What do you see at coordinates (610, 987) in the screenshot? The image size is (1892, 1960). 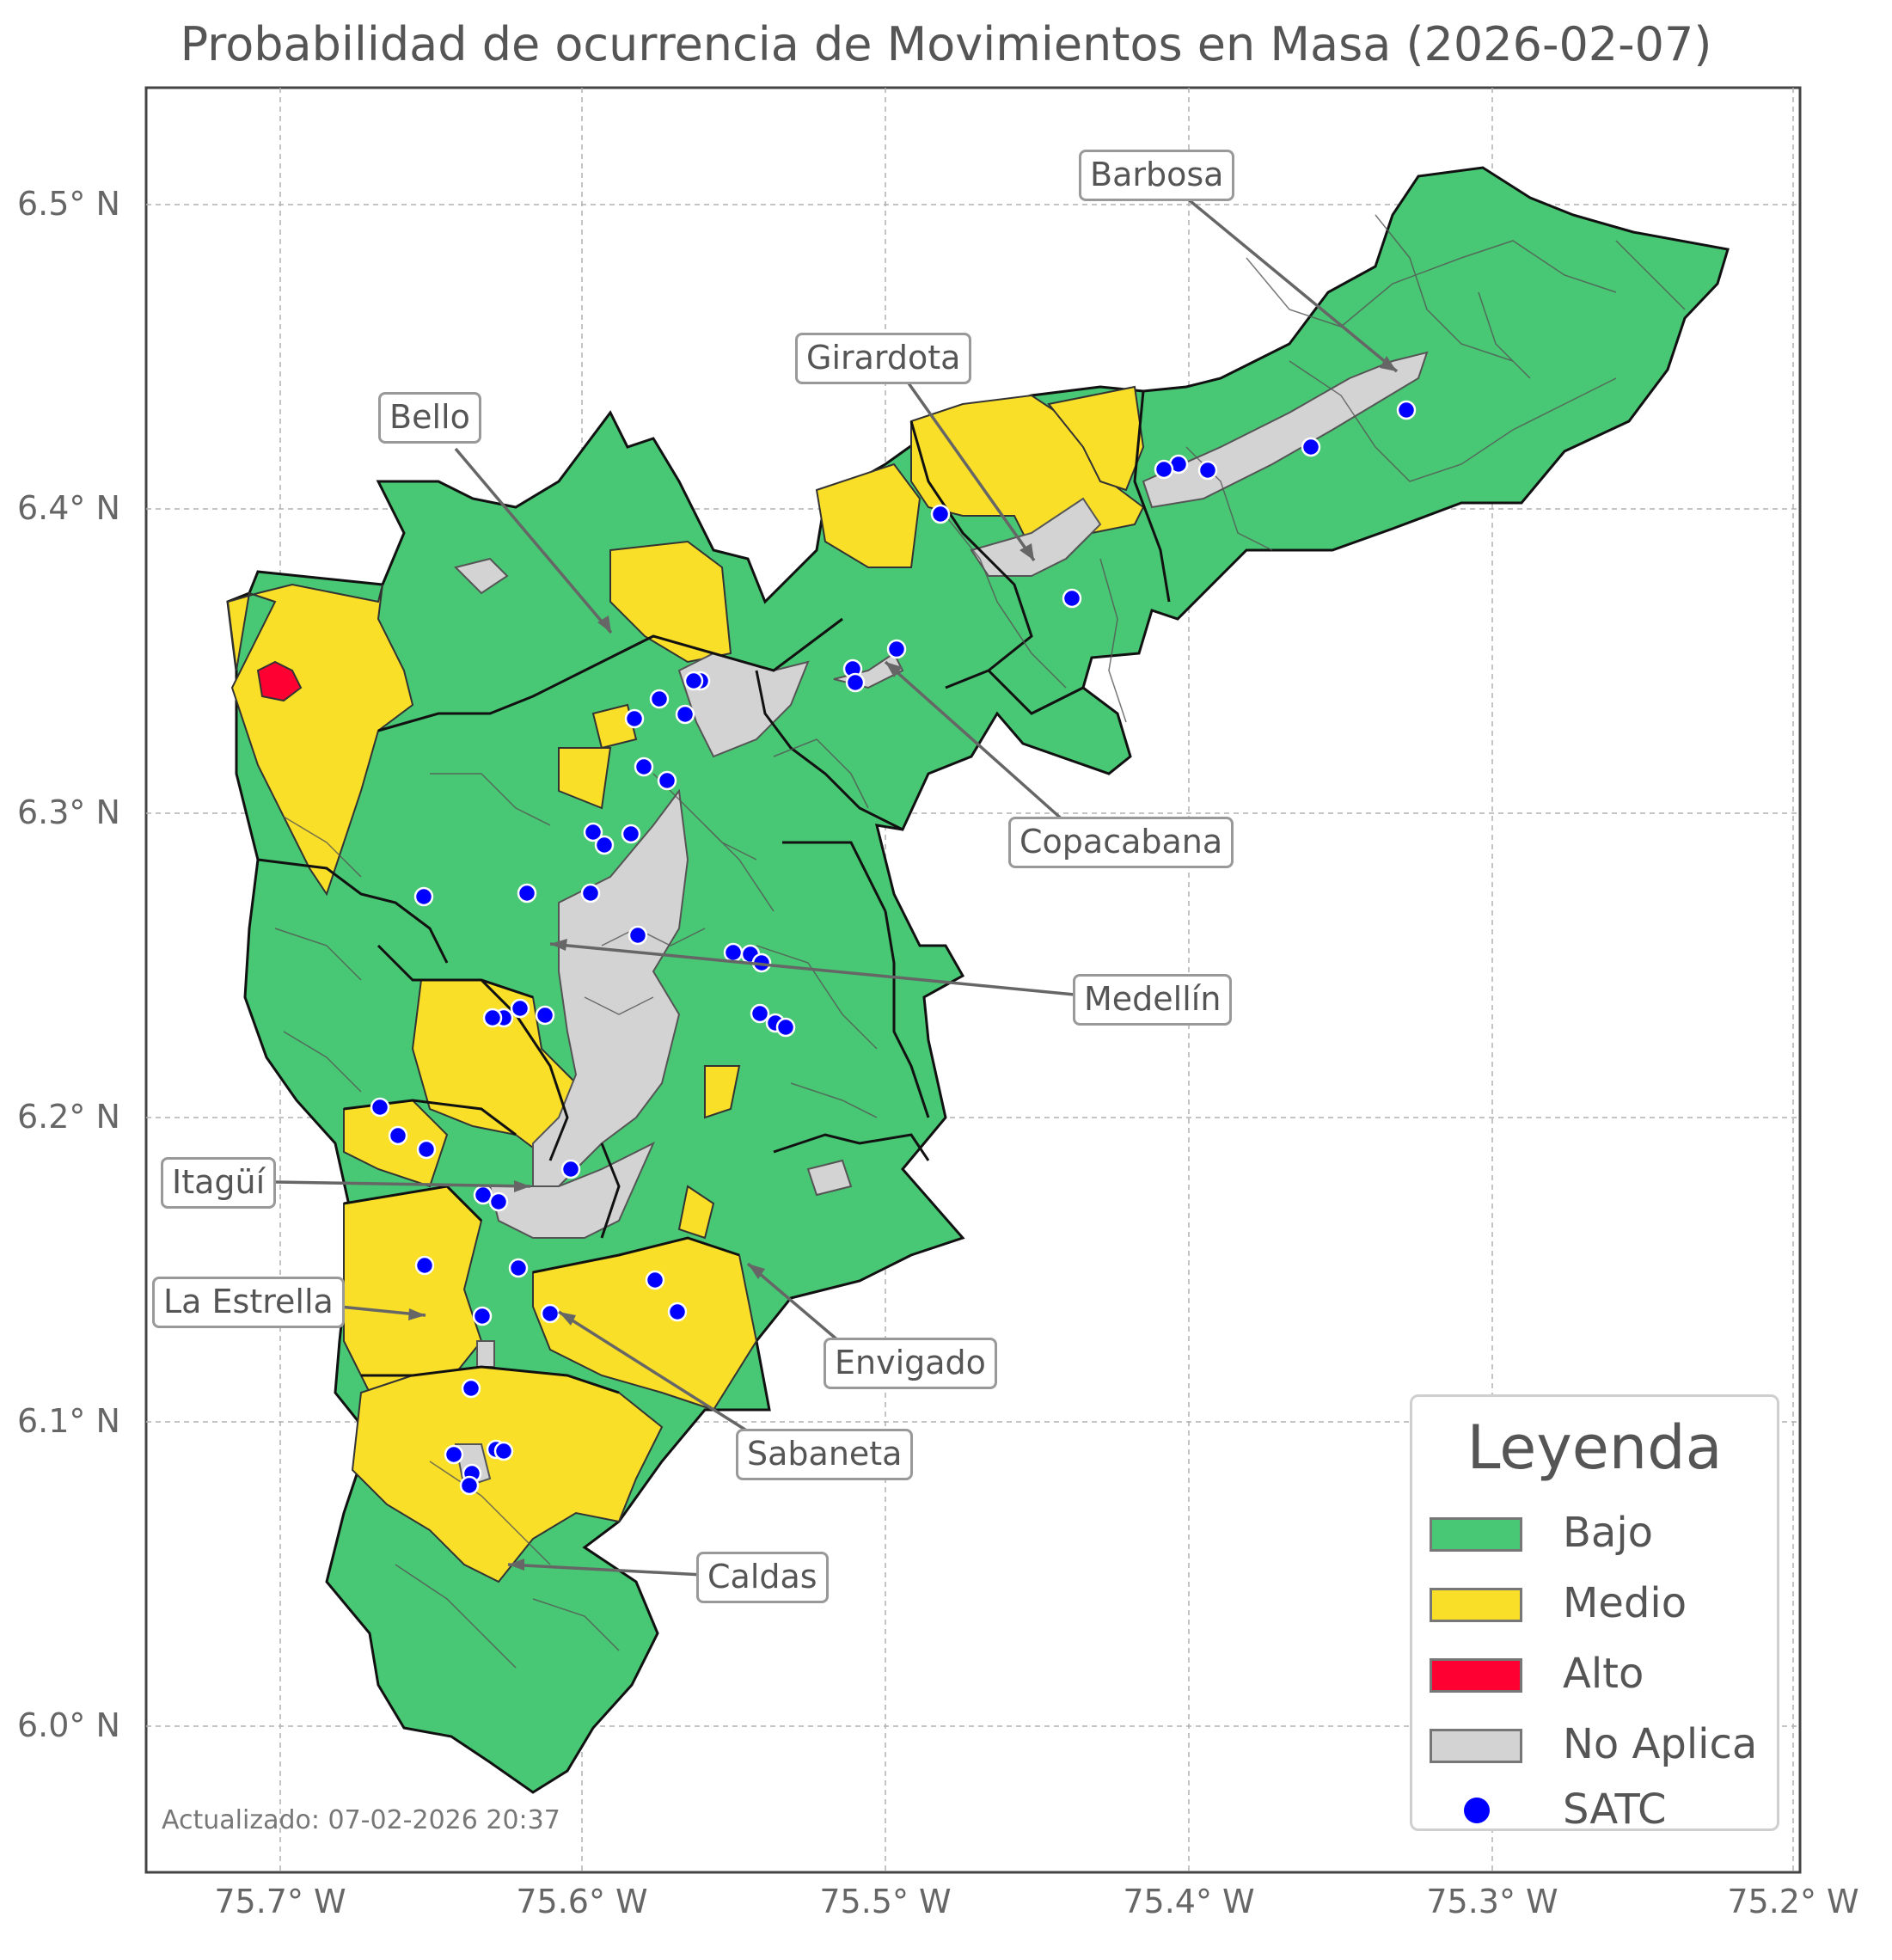 I see `urban-medellin` at bounding box center [610, 987].